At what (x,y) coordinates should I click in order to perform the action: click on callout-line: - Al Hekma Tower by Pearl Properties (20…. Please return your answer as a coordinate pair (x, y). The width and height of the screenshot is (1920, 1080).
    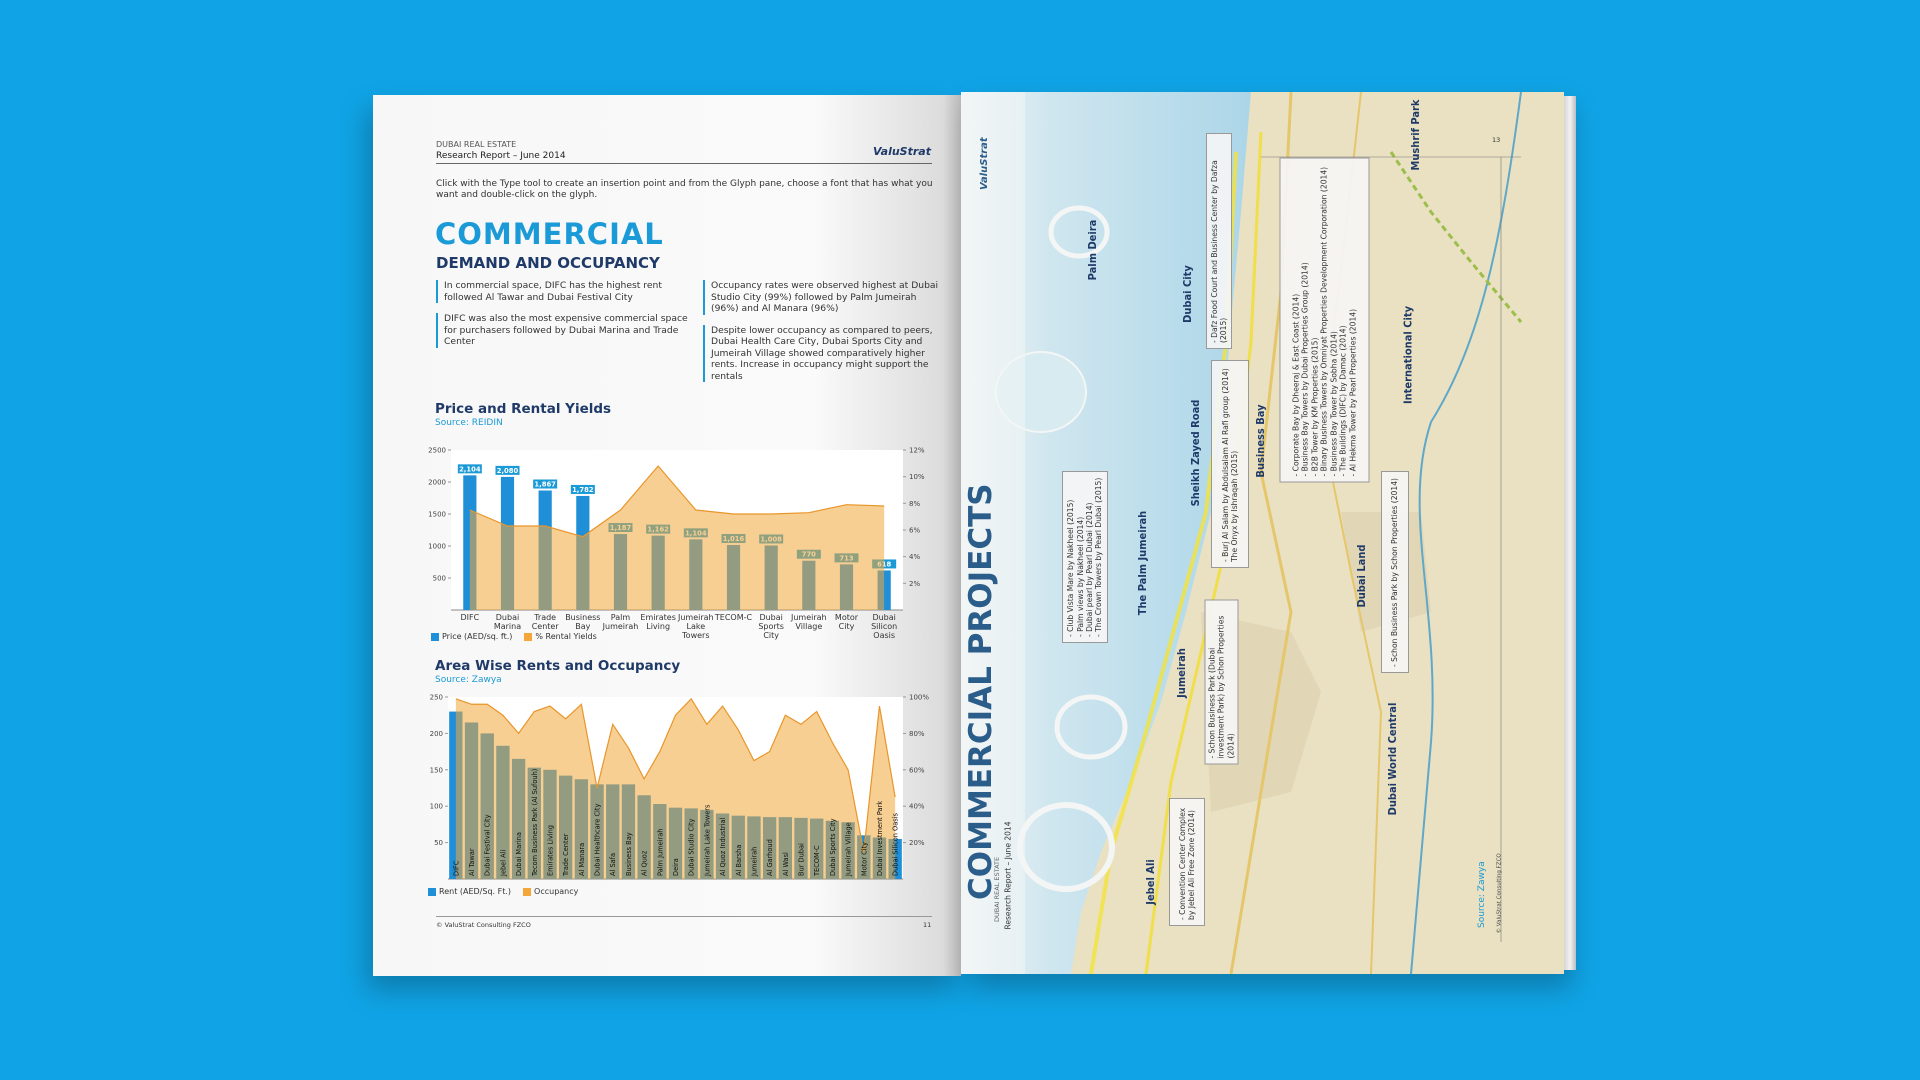
    Looking at the image, I should click on (1353, 392).